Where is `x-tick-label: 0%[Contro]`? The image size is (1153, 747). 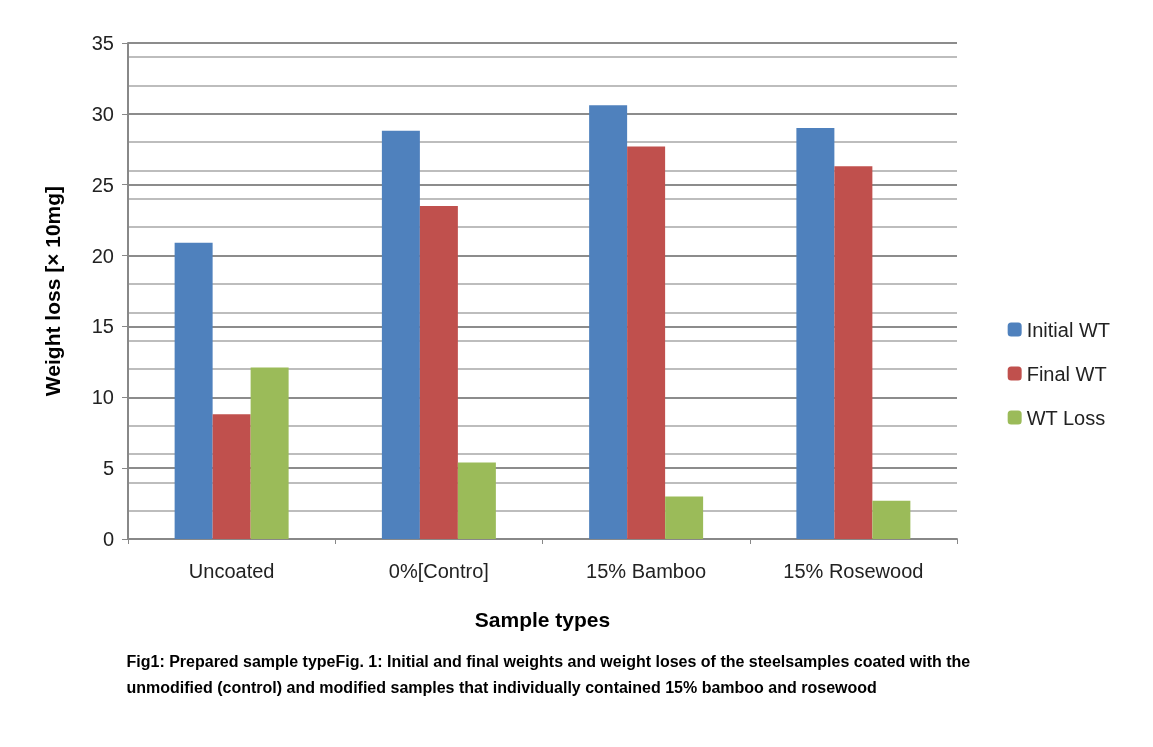
x-tick-label: 0%[Contro] is located at coordinates (438, 571).